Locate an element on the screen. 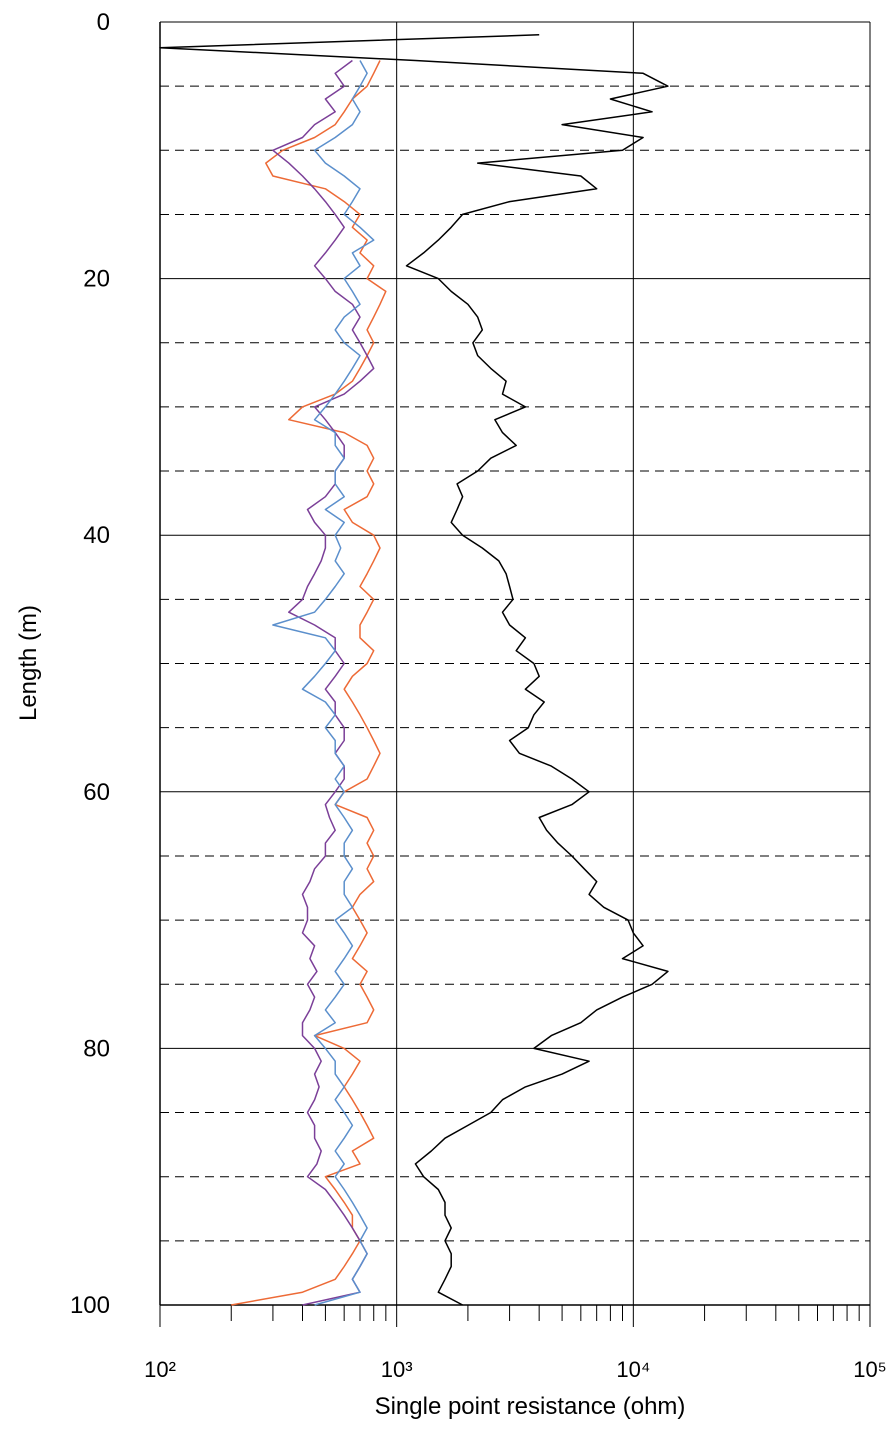  x-tick-label: 10⁴ is located at coordinates (633, 1369).